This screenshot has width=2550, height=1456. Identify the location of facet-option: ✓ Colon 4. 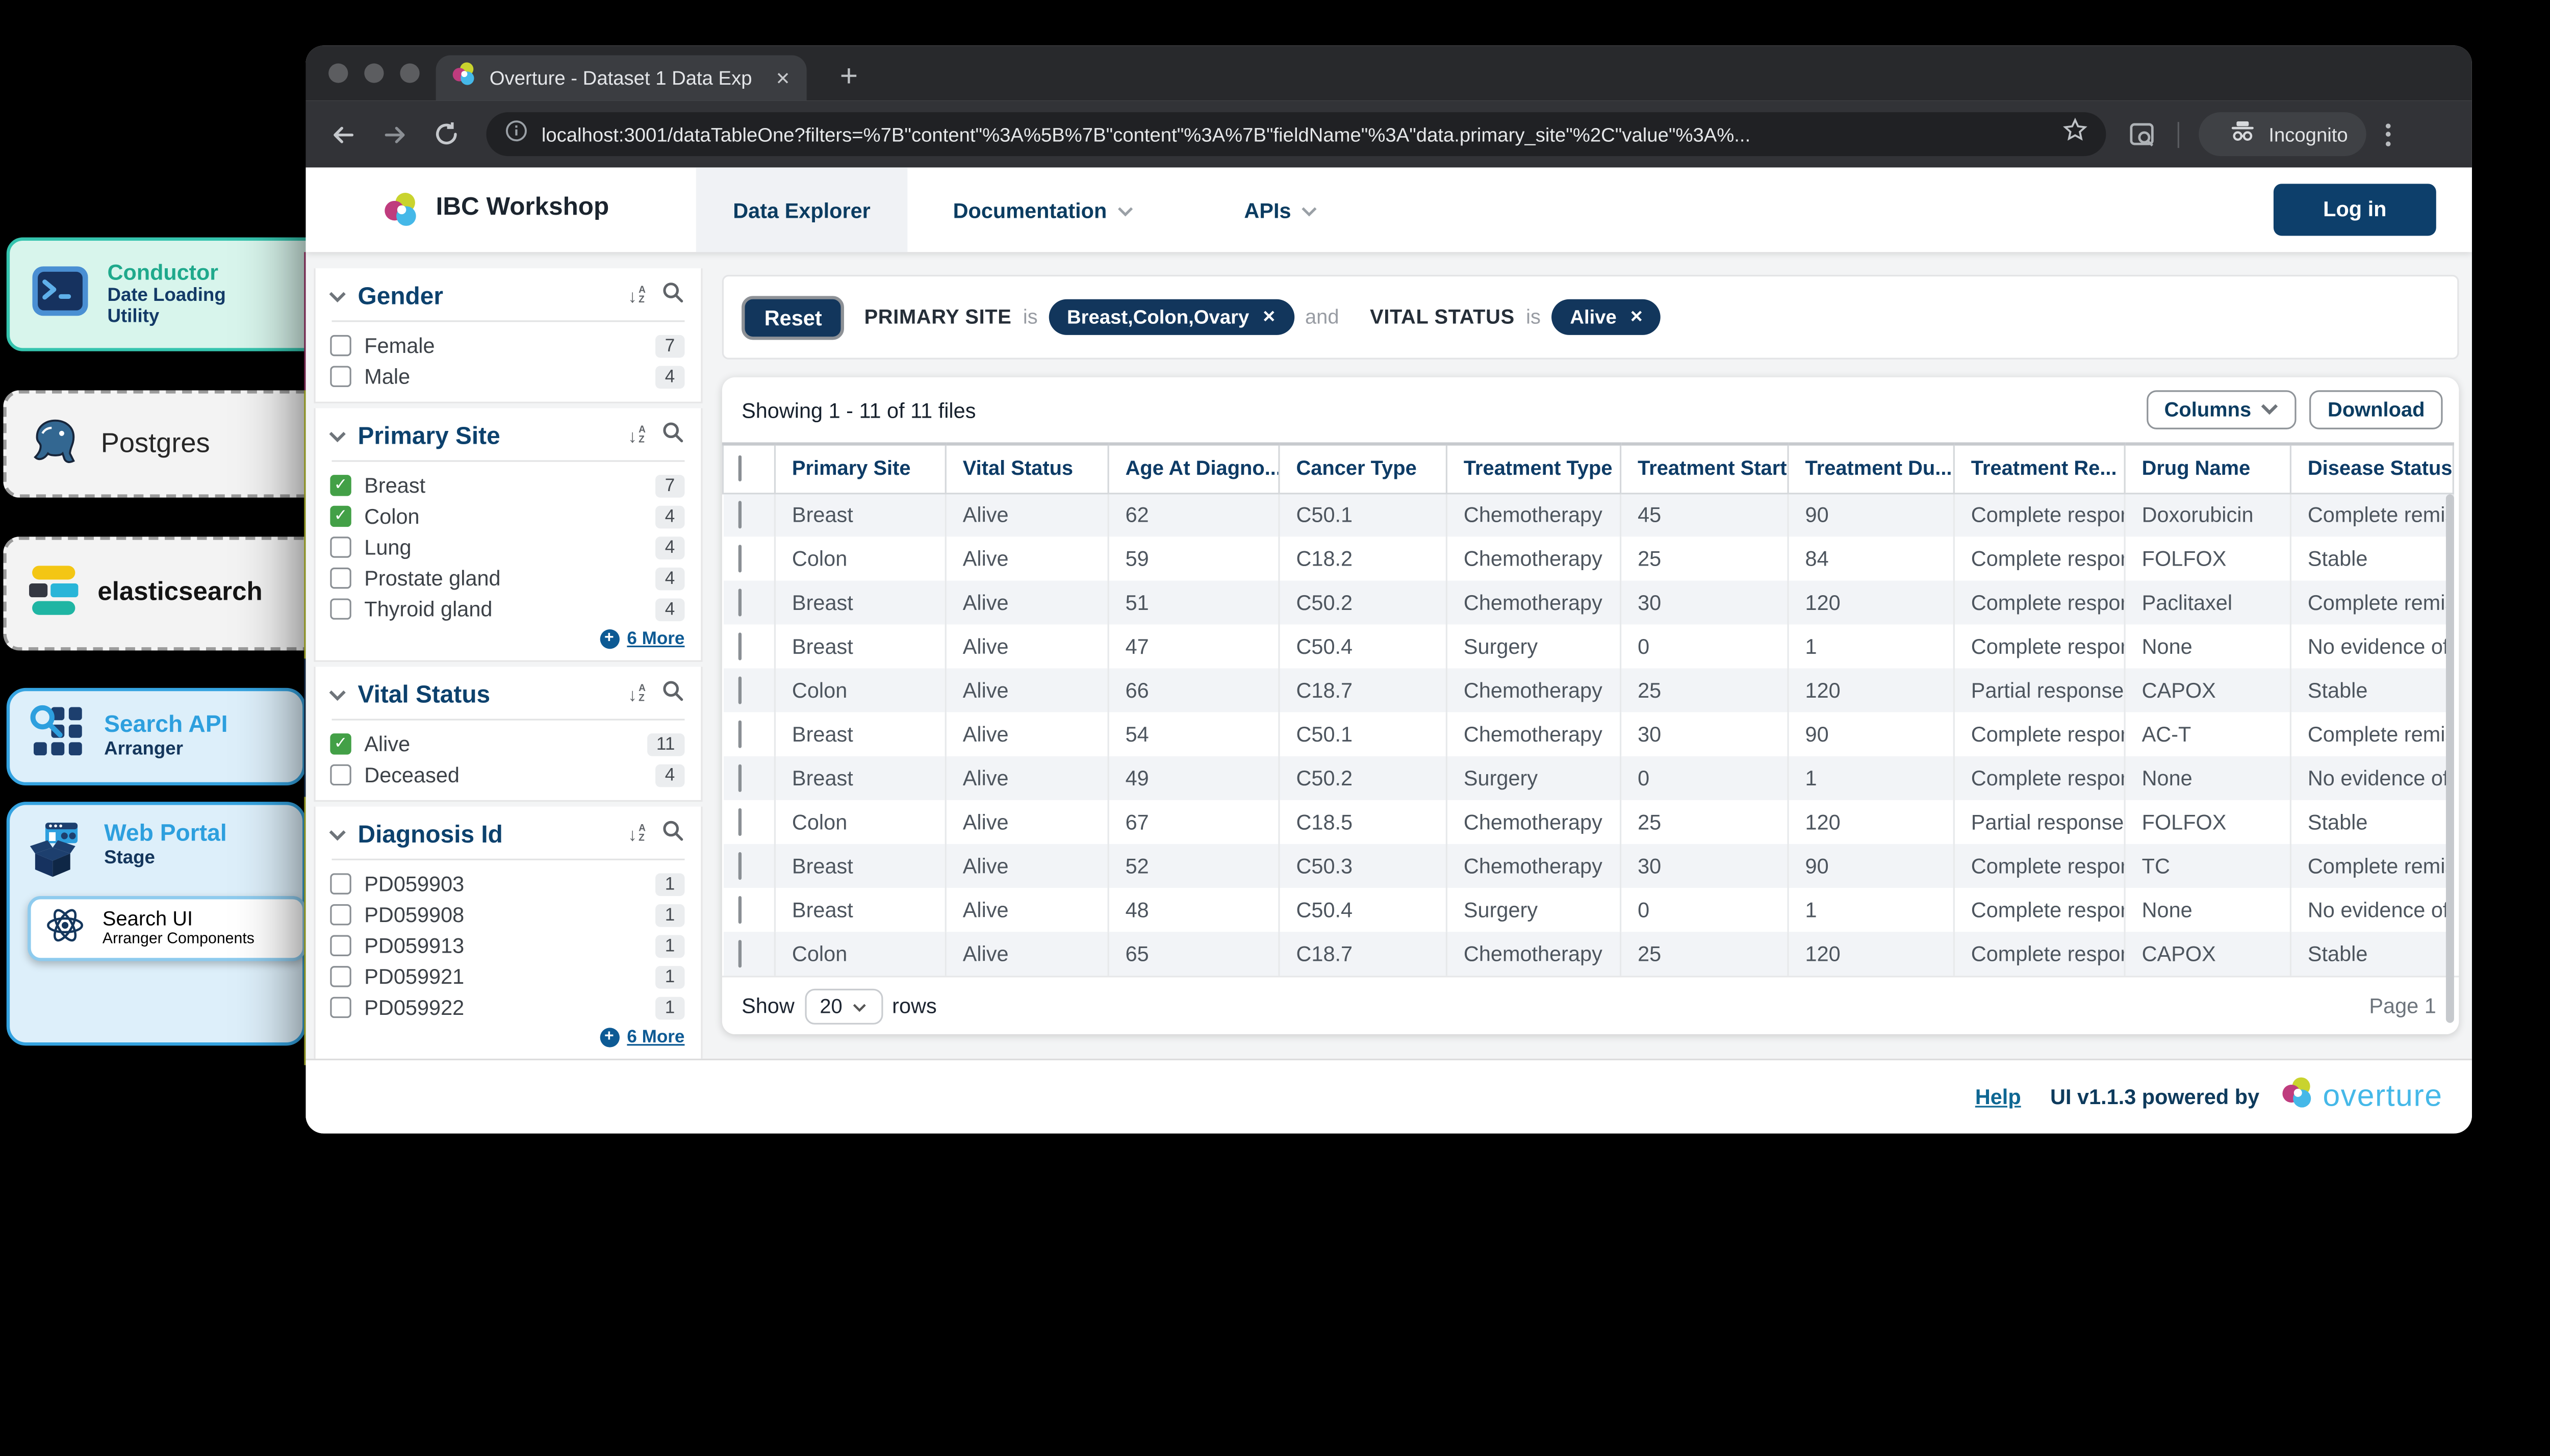
(508, 516).